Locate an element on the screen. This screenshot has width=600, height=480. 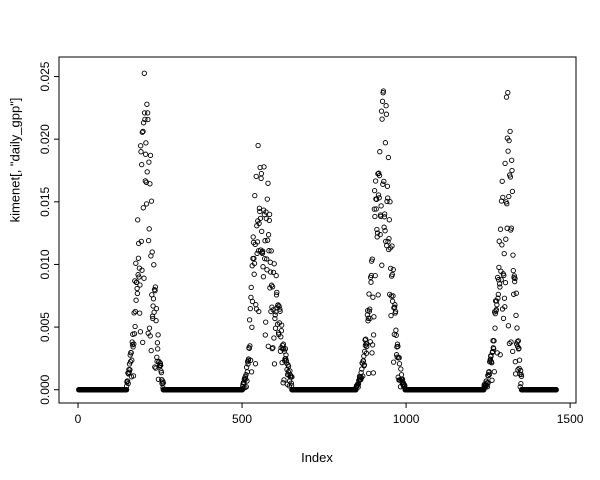
x-tick-label: 0 is located at coordinates (78, 419).